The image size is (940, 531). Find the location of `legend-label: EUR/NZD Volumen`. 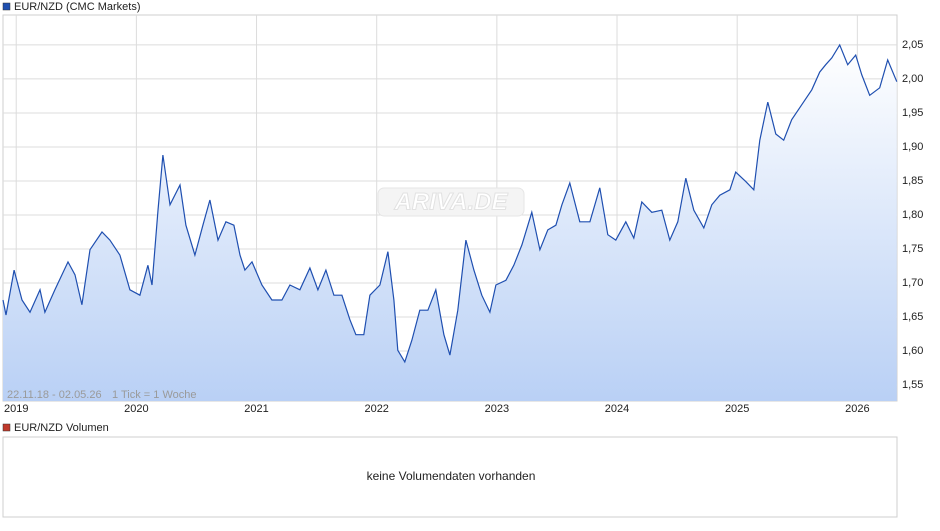

legend-label: EUR/NZD Volumen is located at coordinates (61, 428).